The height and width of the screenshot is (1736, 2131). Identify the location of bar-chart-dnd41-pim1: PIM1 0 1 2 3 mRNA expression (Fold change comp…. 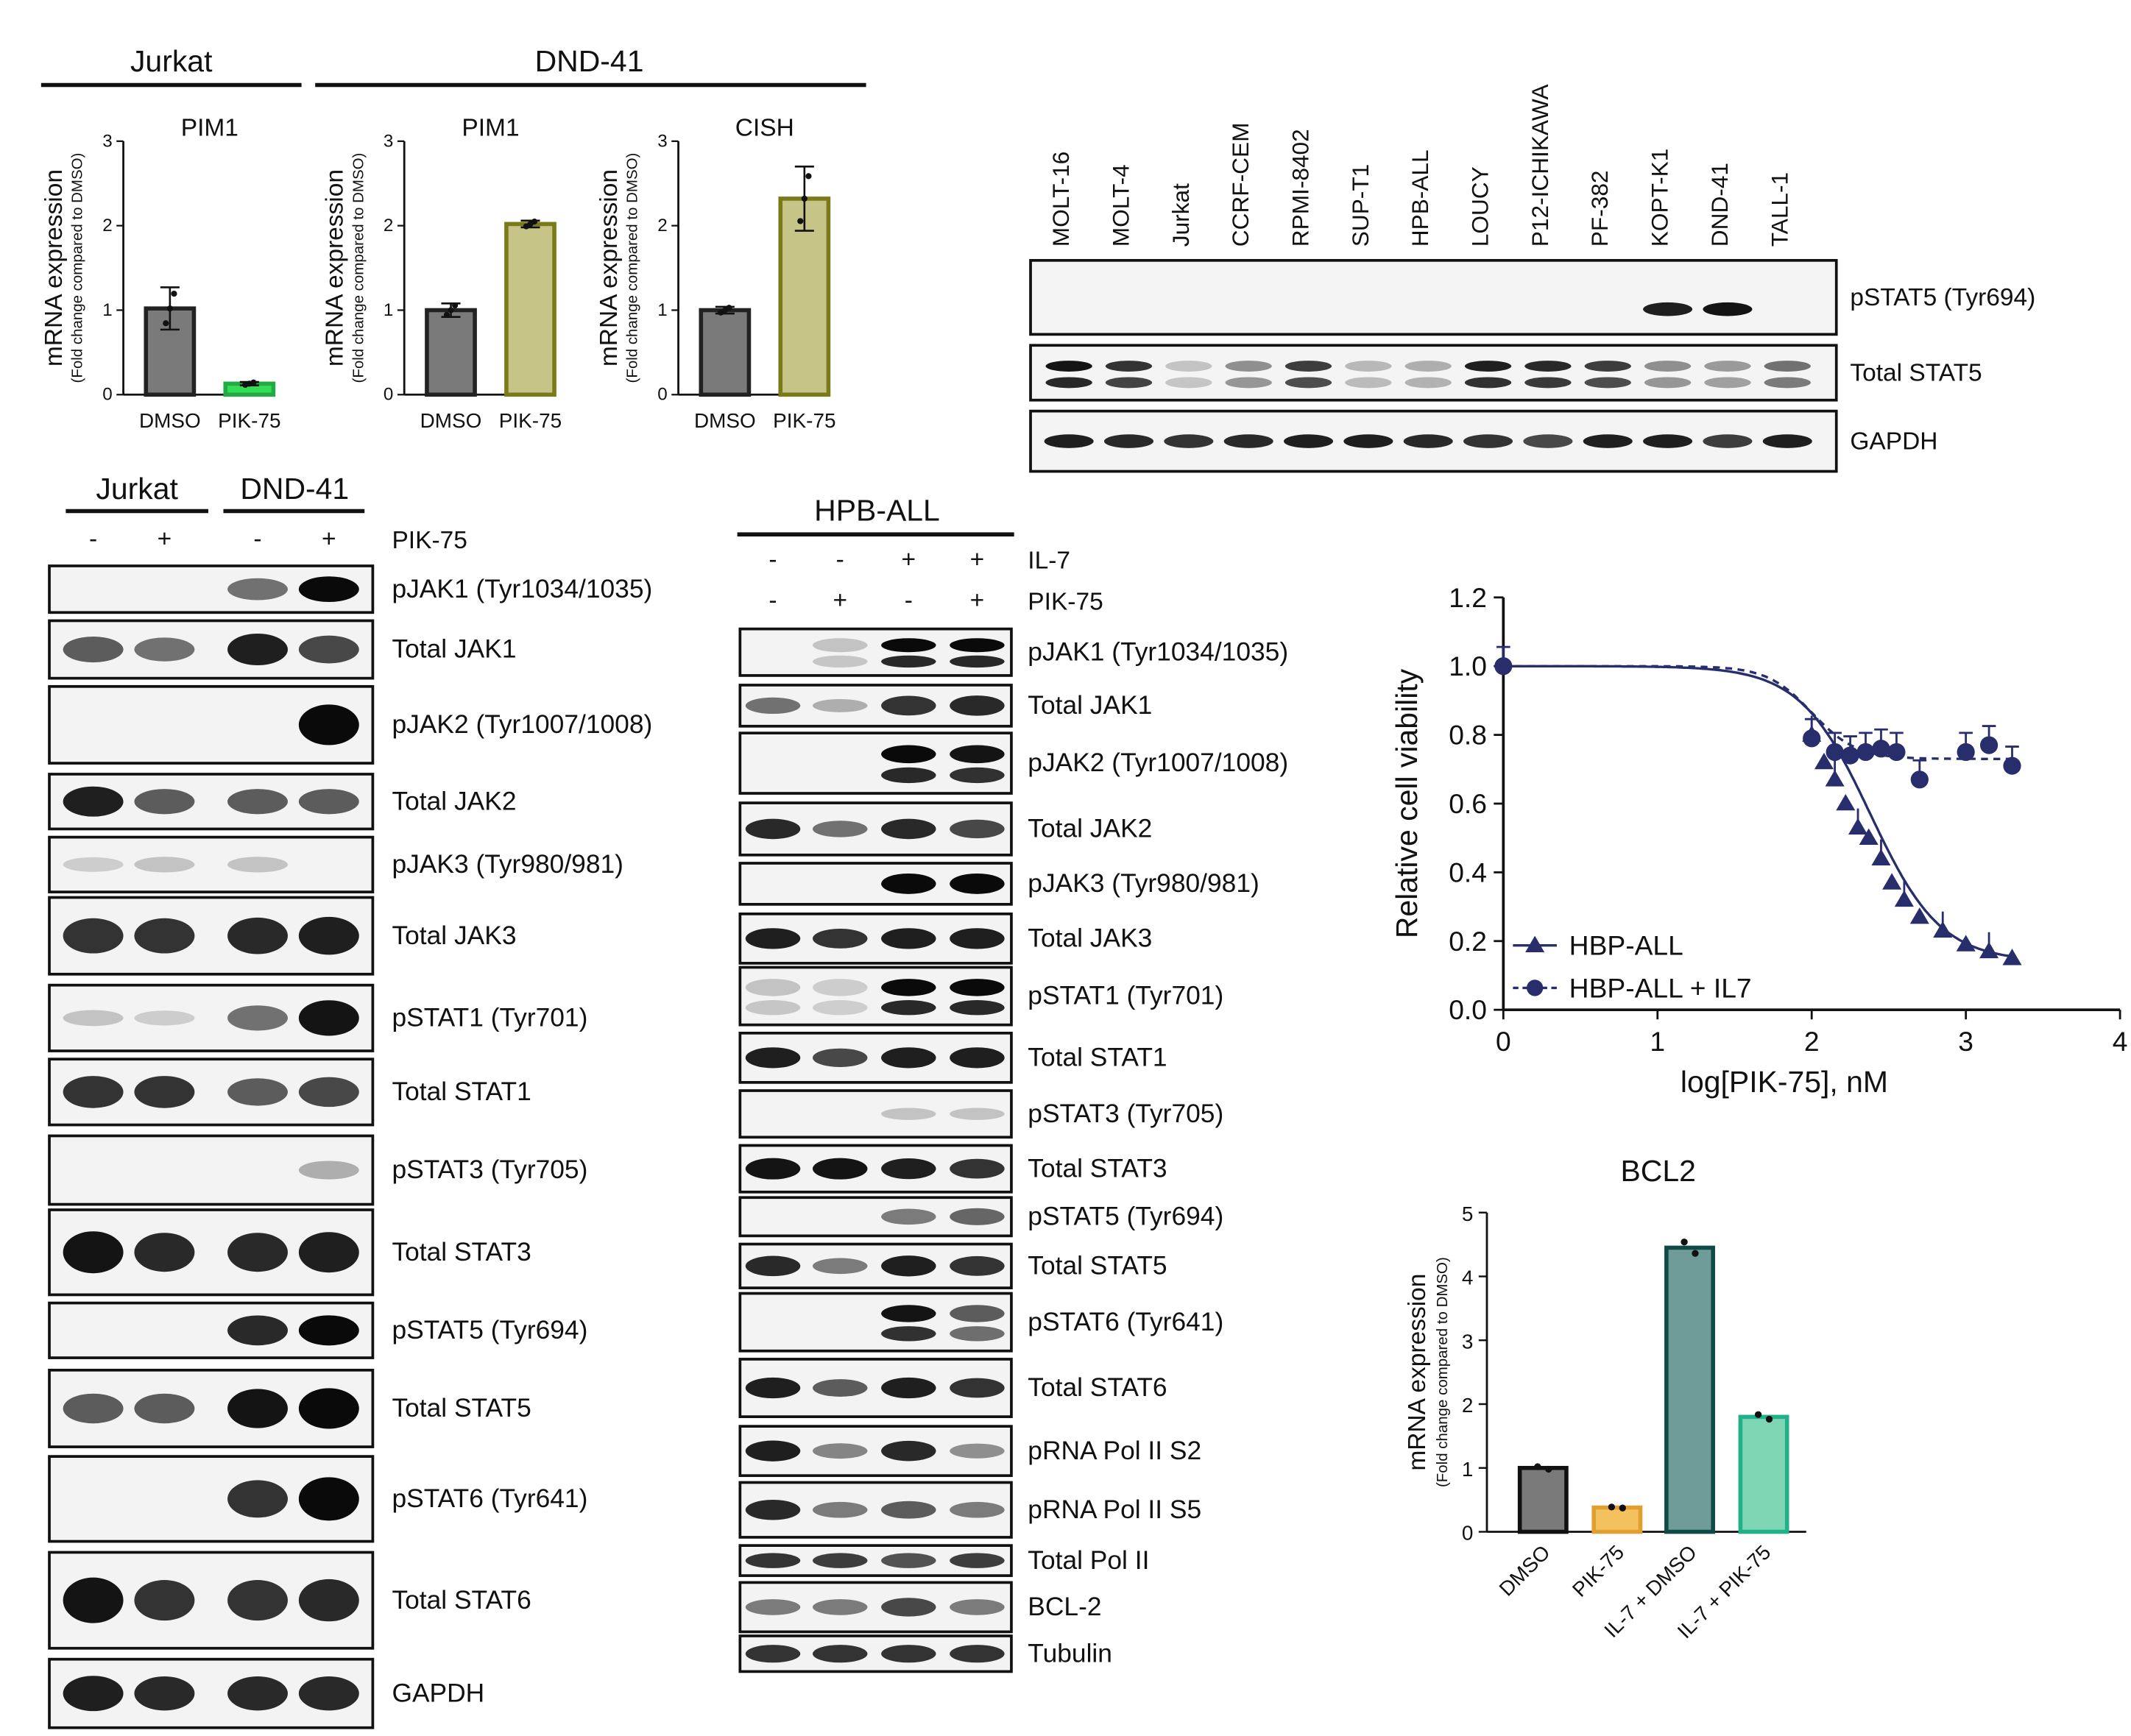
(441, 273).